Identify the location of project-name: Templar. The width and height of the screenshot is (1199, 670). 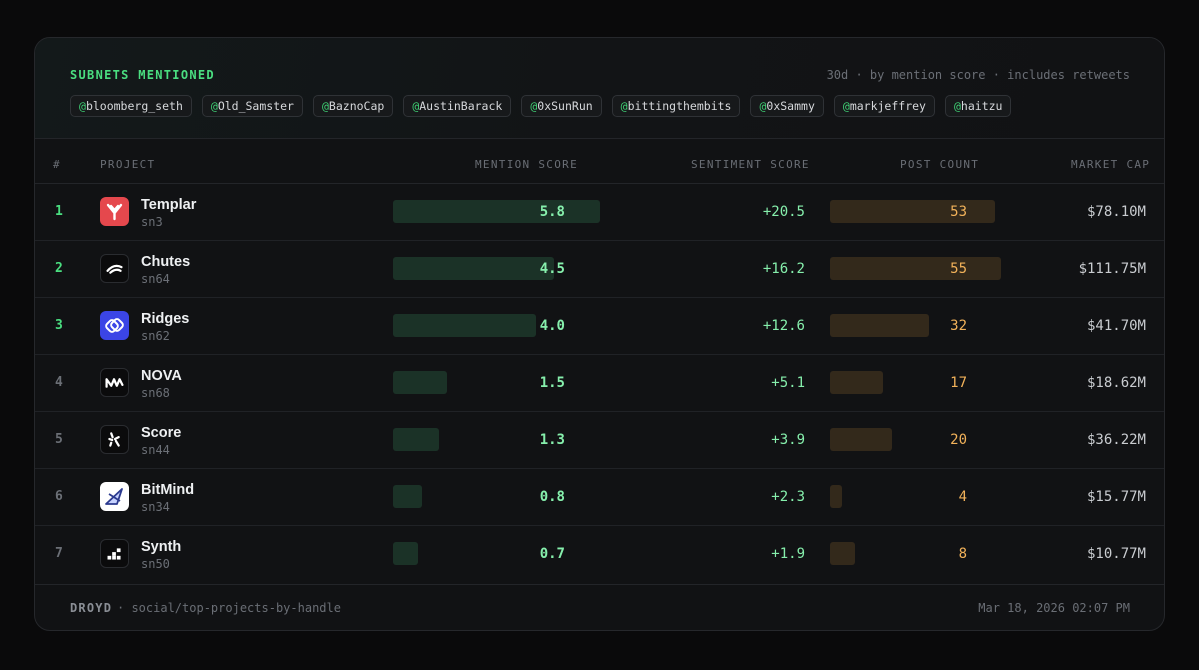
(169, 205).